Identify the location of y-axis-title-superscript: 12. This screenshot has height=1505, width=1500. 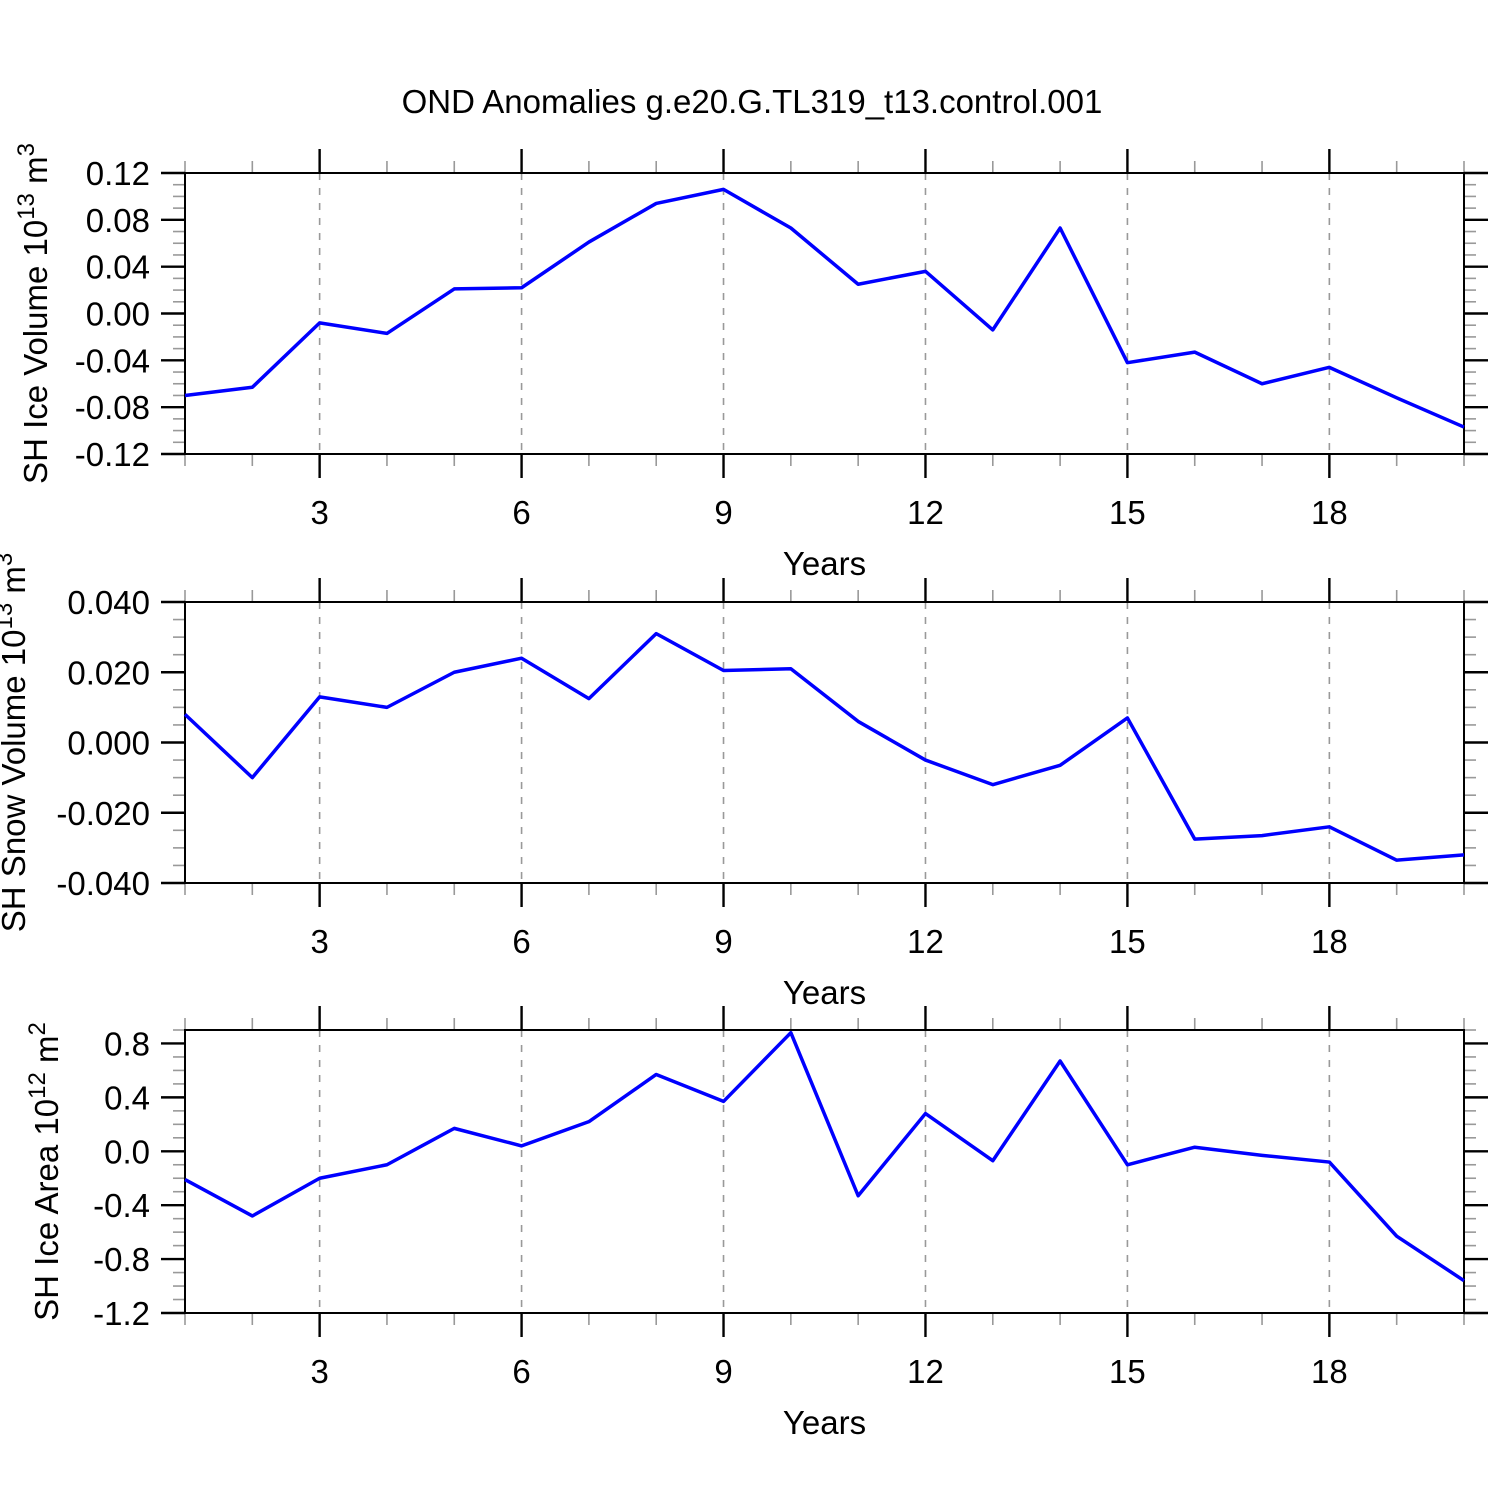
(37, 1085).